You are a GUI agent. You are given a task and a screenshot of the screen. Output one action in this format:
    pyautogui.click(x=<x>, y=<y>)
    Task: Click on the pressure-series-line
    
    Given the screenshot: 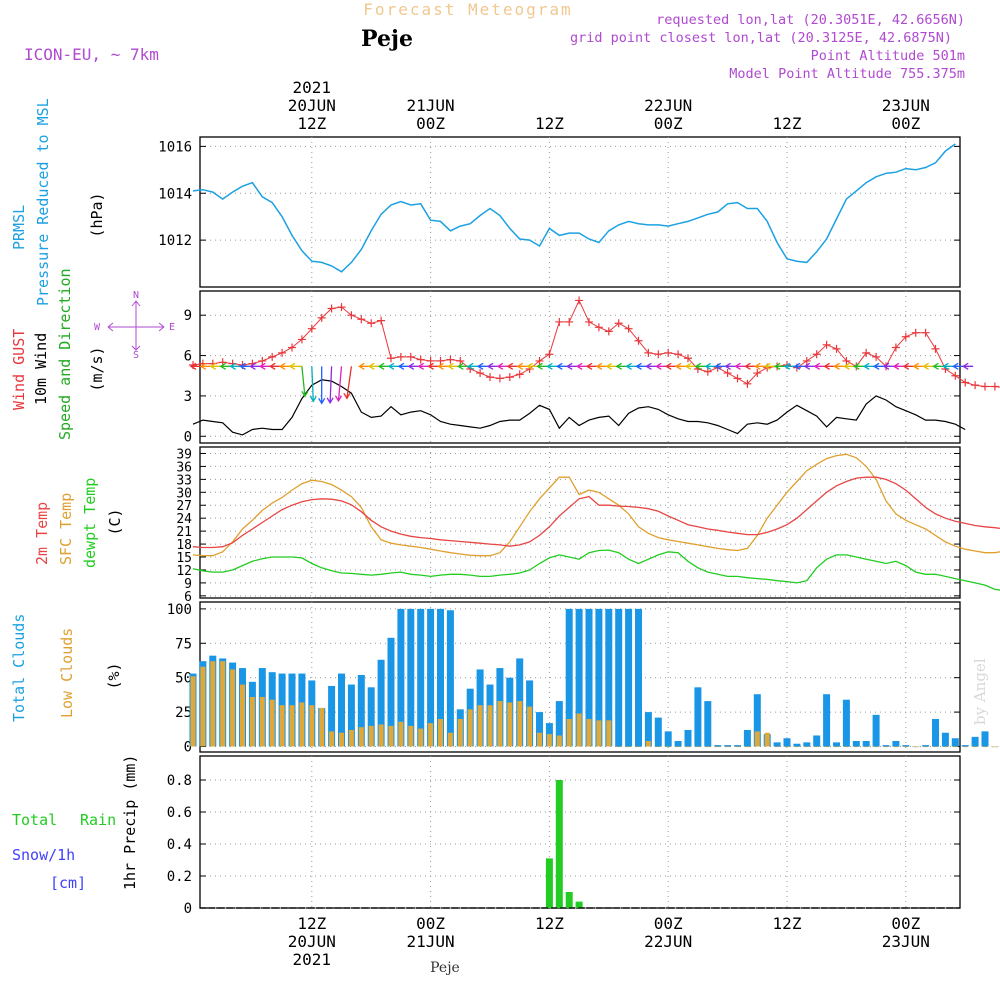 What is the action you would take?
    pyautogui.click(x=574, y=208)
    